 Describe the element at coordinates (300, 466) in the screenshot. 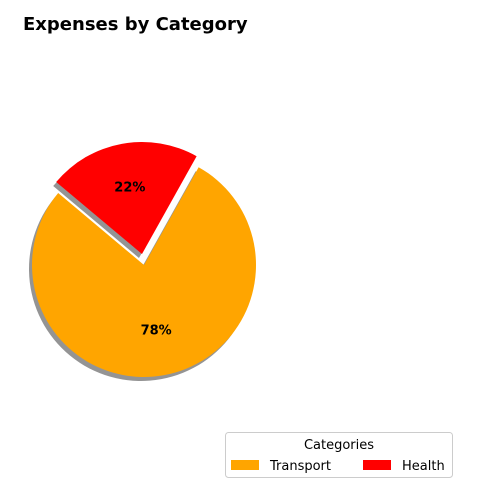

I see `legend-label-transport: Transport` at that location.